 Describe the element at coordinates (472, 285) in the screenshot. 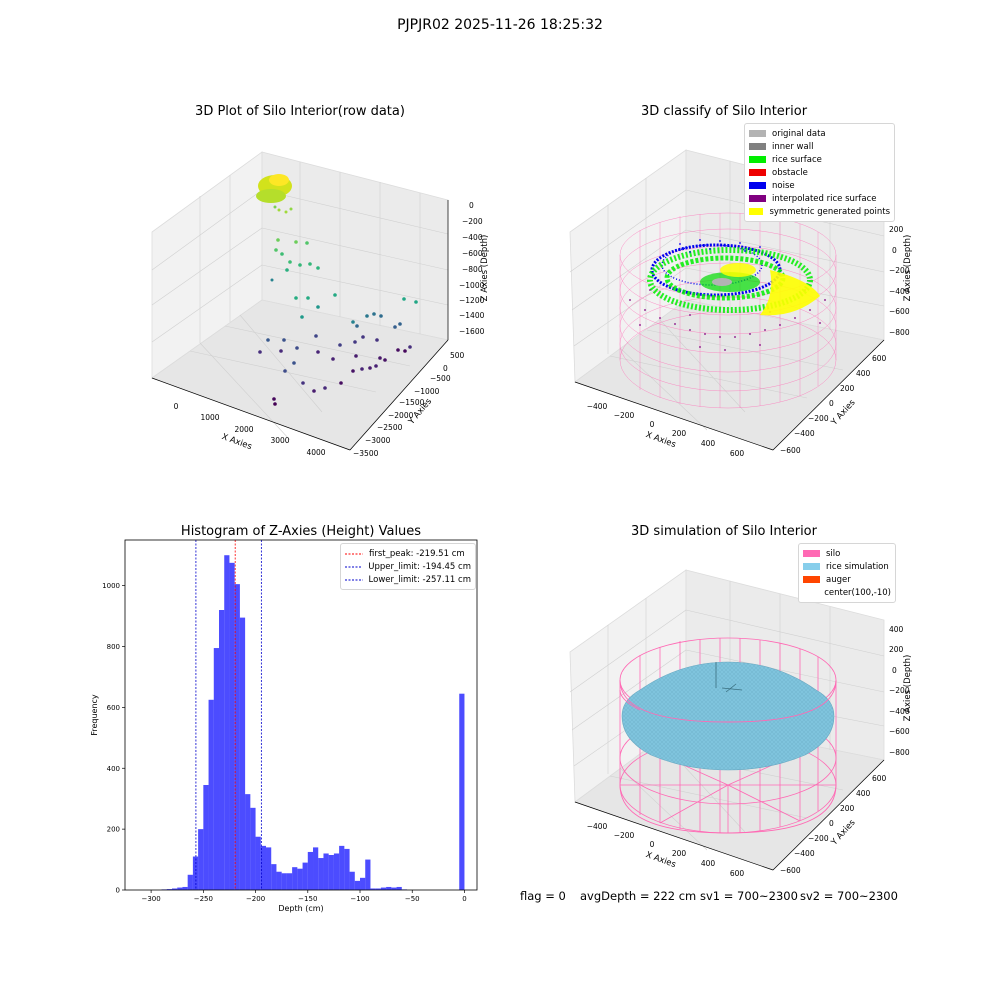

I see `raw-ztick: −1000` at that location.